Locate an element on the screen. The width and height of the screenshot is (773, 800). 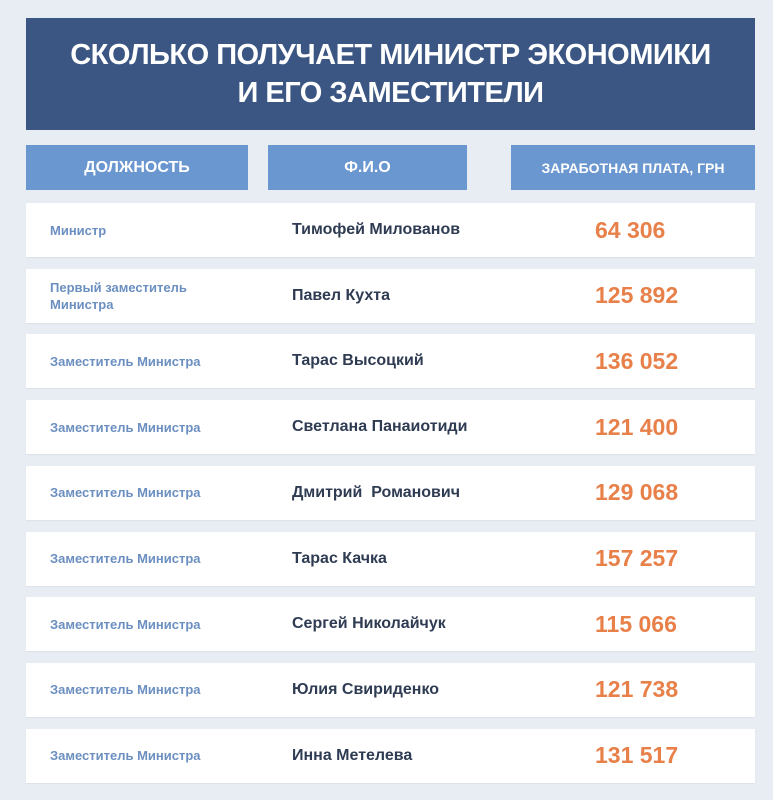
name-cell: Дмитрий Романович is located at coordinates (376, 492).